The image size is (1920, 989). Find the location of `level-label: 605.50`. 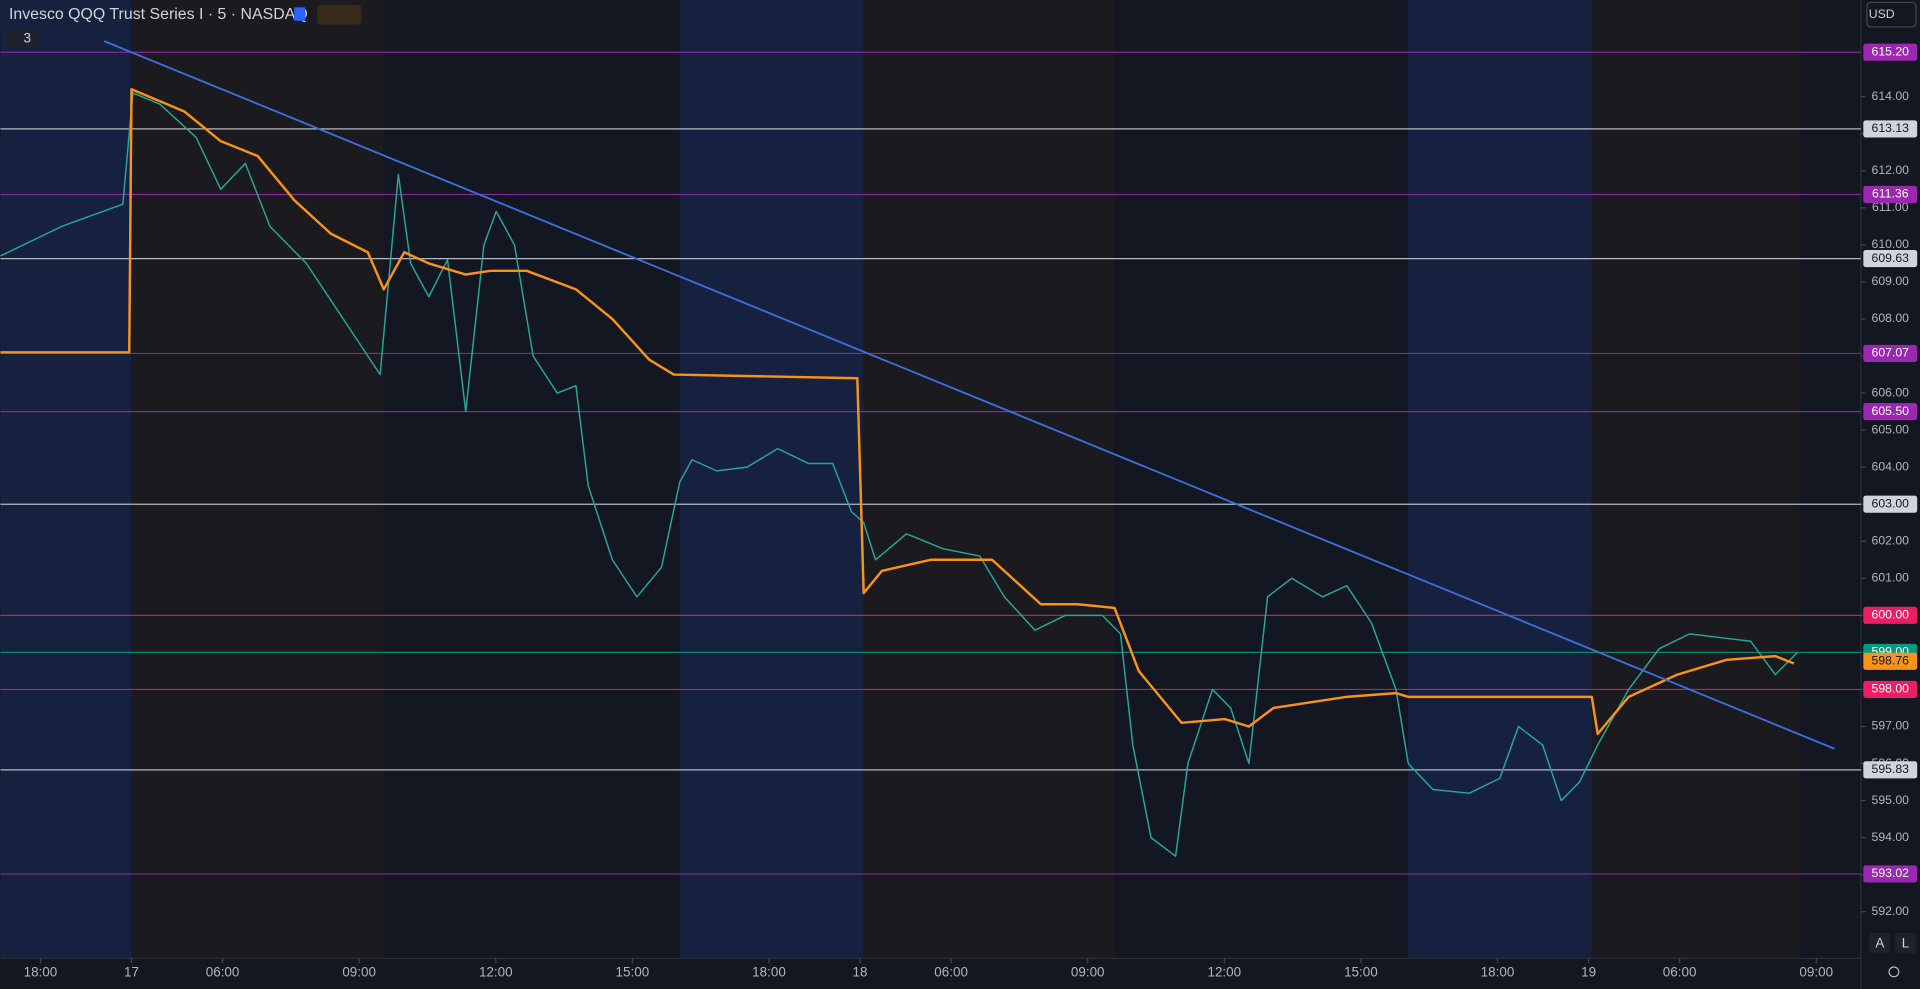

level-label: 605.50 is located at coordinates (1891, 411).